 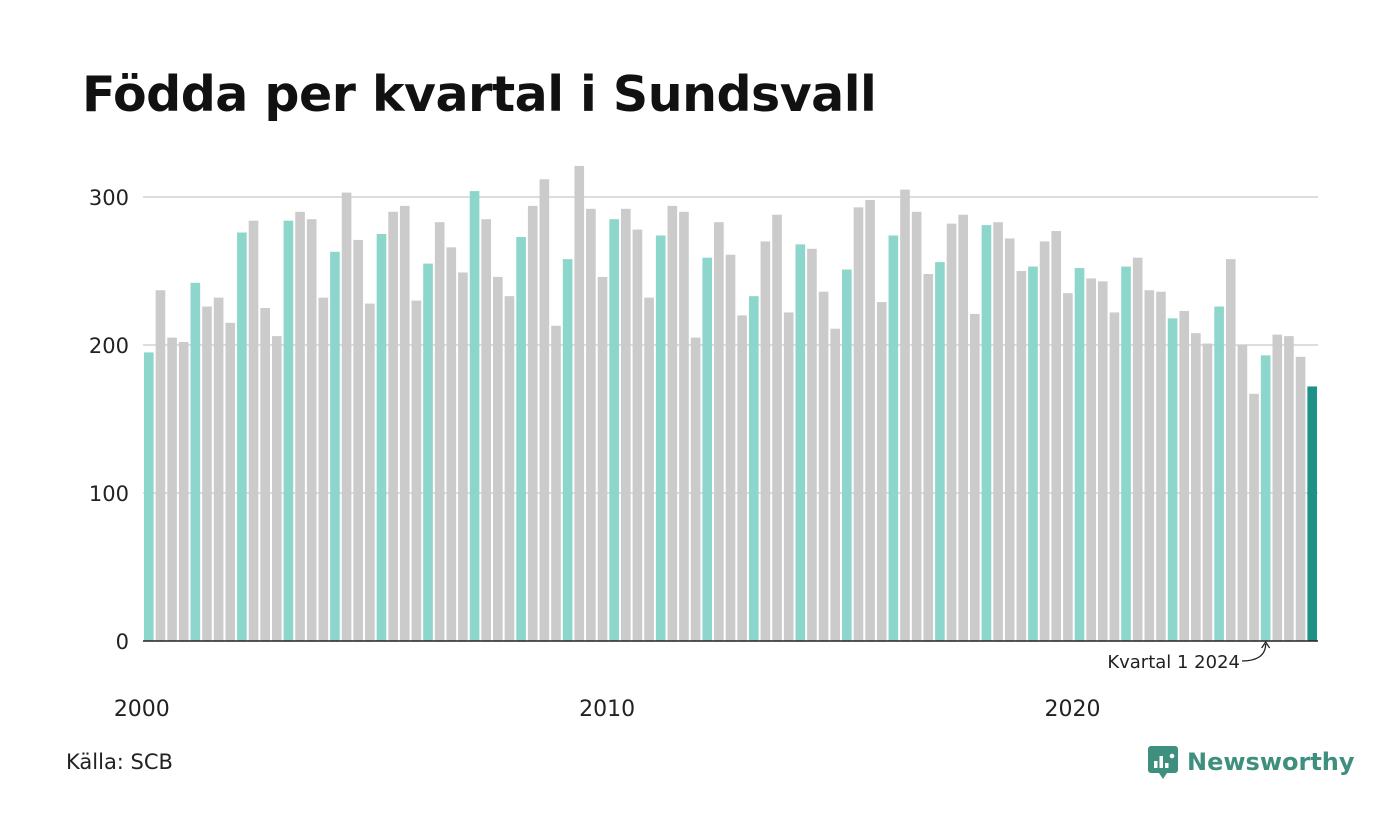 I want to click on y-tick-label: 0, so click(x=122, y=642).